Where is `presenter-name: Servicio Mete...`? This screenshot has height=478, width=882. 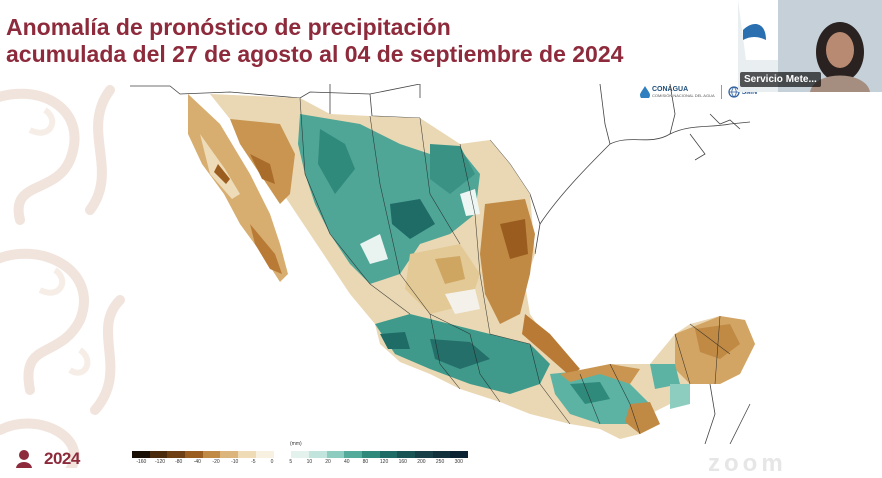 presenter-name: Servicio Mete... is located at coordinates (780, 79).